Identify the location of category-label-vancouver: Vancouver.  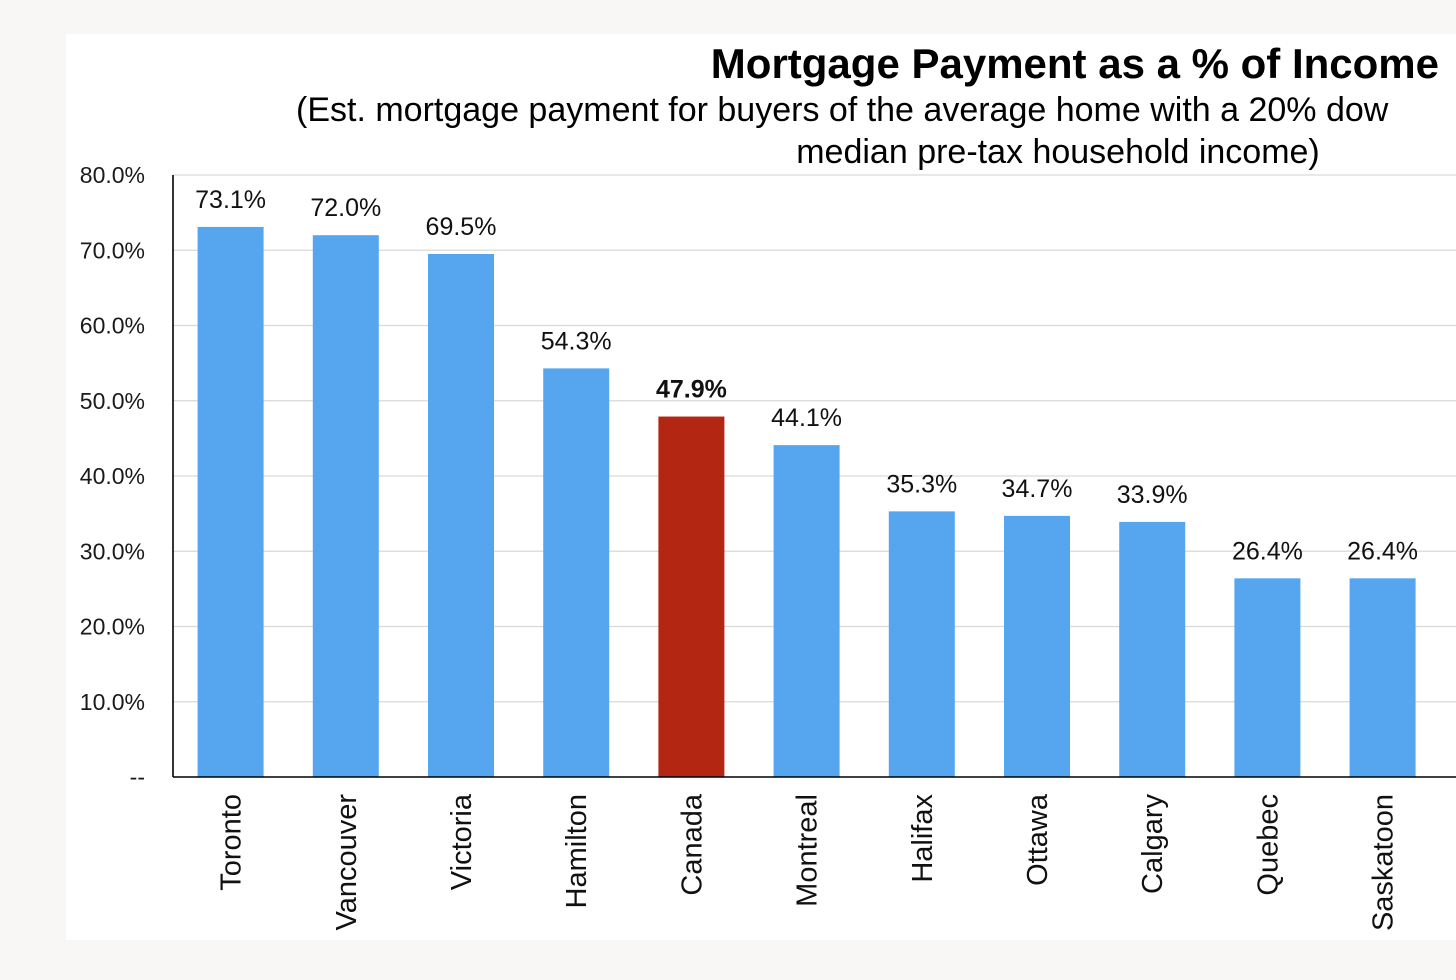
(347, 862).